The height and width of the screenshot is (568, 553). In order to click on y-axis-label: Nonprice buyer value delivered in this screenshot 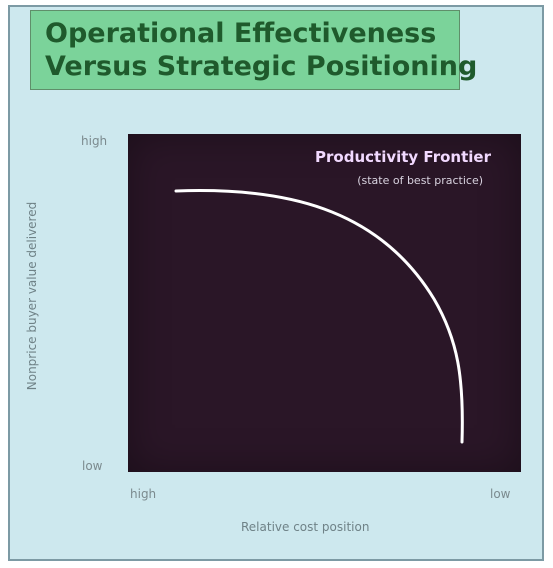, I will do `click(32, 296)`.